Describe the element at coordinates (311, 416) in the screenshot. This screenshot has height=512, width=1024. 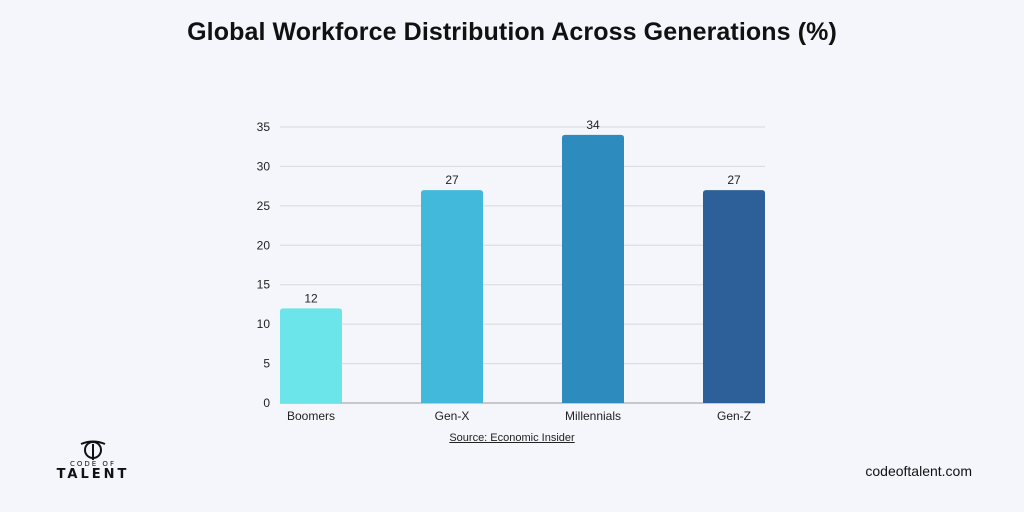
I see `x-tick-label: Boomers` at that location.